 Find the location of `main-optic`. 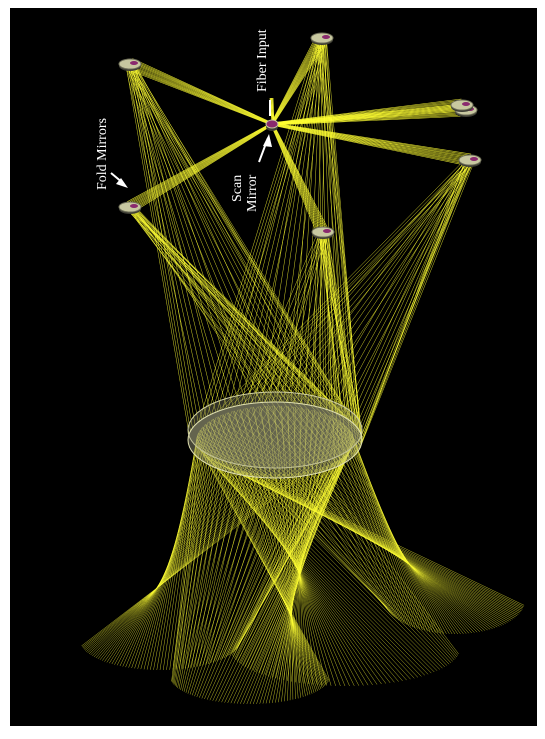

main-optic is located at coordinates (275, 440).